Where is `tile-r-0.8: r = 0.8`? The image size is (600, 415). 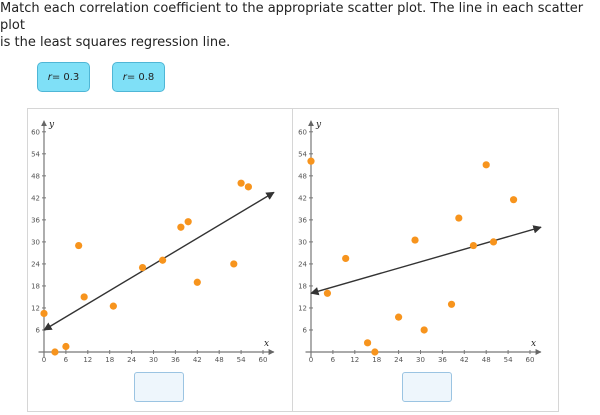
tile-r-0.8: r = 0.8 is located at coordinates (138, 77).